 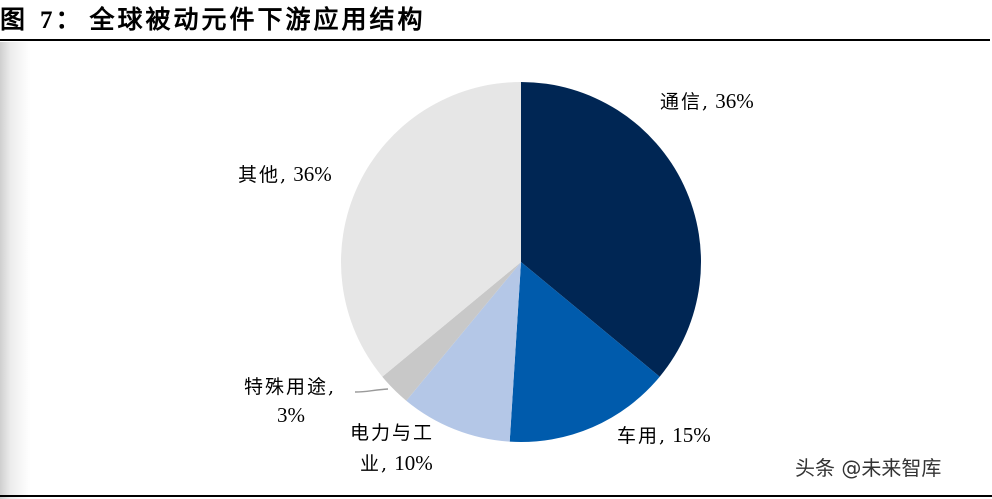 I want to click on figure-prefix: 图, so click(x=14, y=19).